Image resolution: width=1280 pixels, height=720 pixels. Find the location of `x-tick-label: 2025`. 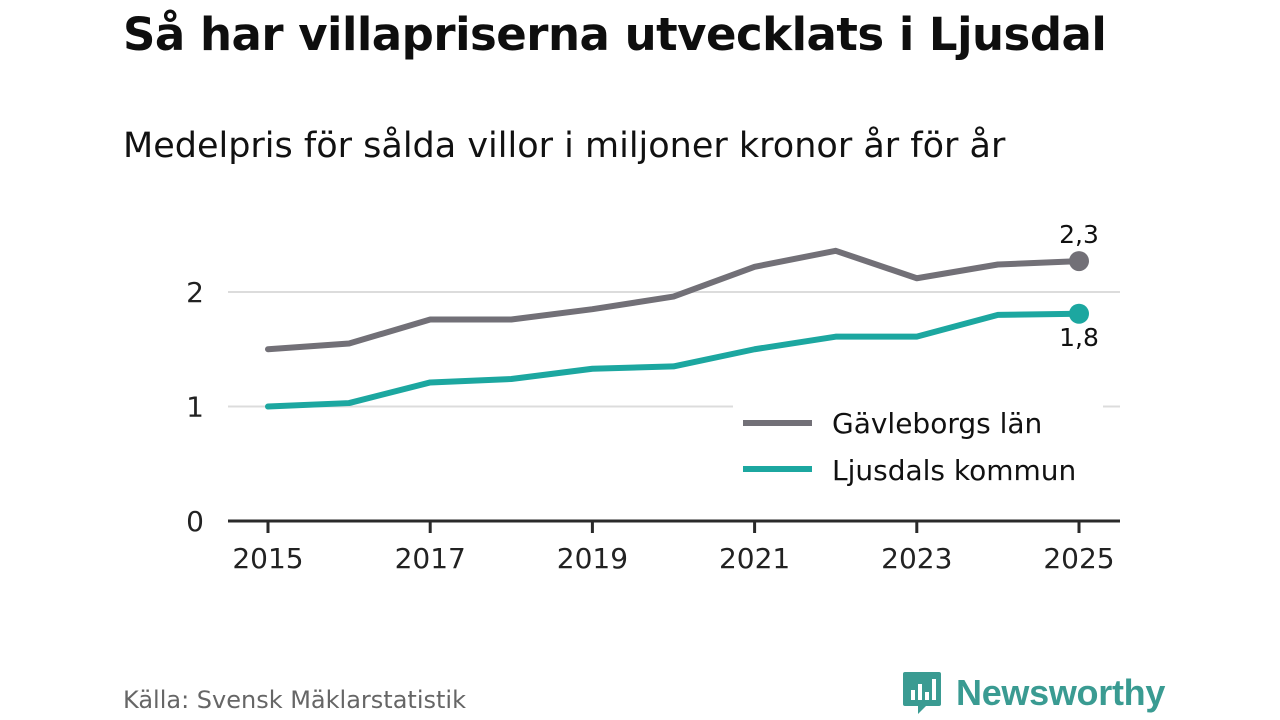

x-tick-label: 2025 is located at coordinates (1078, 558).